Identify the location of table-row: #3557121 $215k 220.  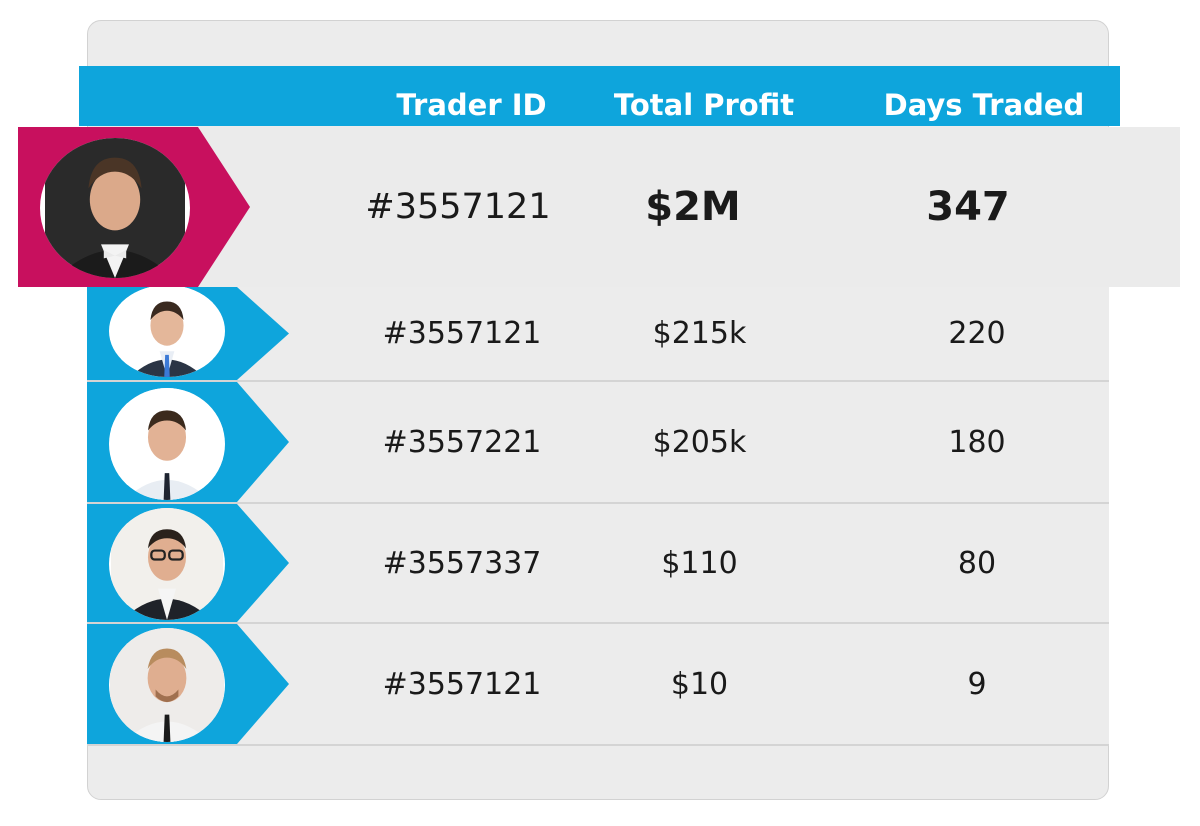
(598, 333).